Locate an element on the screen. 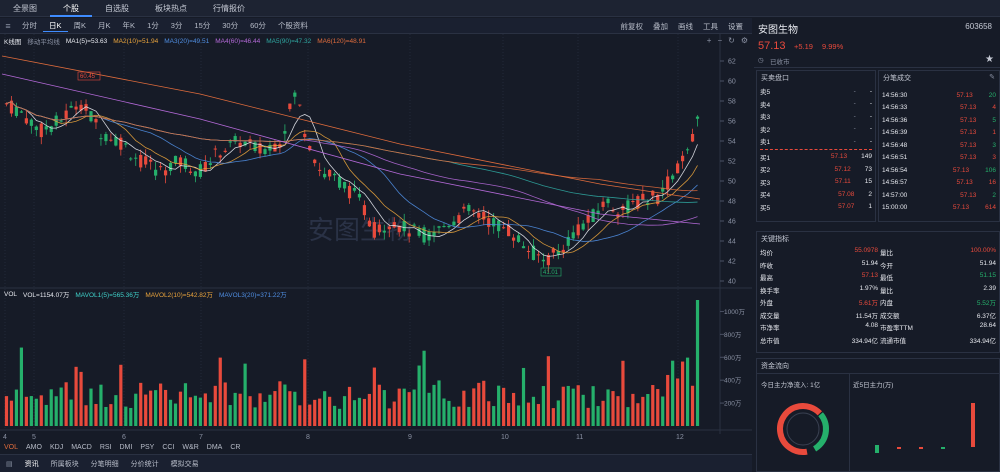 The width and height of the screenshot is (1000, 472). tick-vol-2: 5 is located at coordinates (994, 120).